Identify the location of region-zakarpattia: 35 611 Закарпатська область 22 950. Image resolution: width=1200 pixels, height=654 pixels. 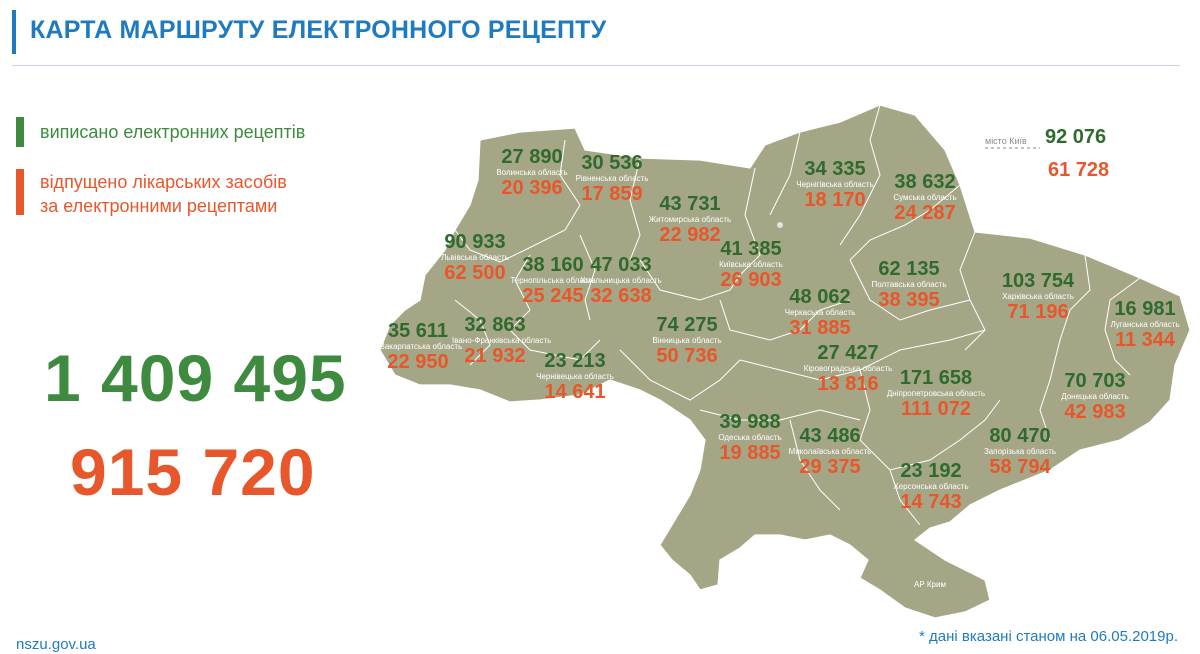
(421, 346).